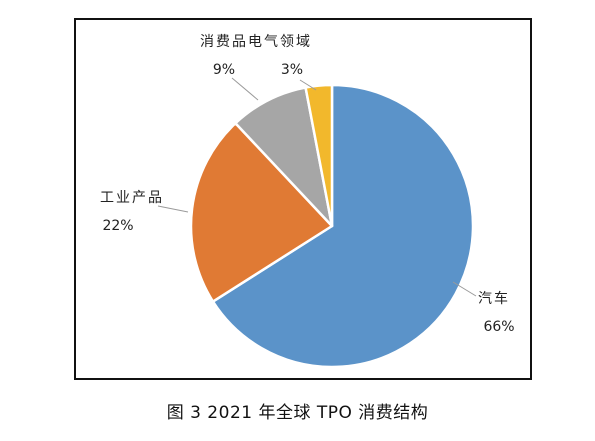 The image size is (595, 441). What do you see at coordinates (256, 42) in the screenshot?
I see `slice-name-label: 消费品电气领域` at bounding box center [256, 42].